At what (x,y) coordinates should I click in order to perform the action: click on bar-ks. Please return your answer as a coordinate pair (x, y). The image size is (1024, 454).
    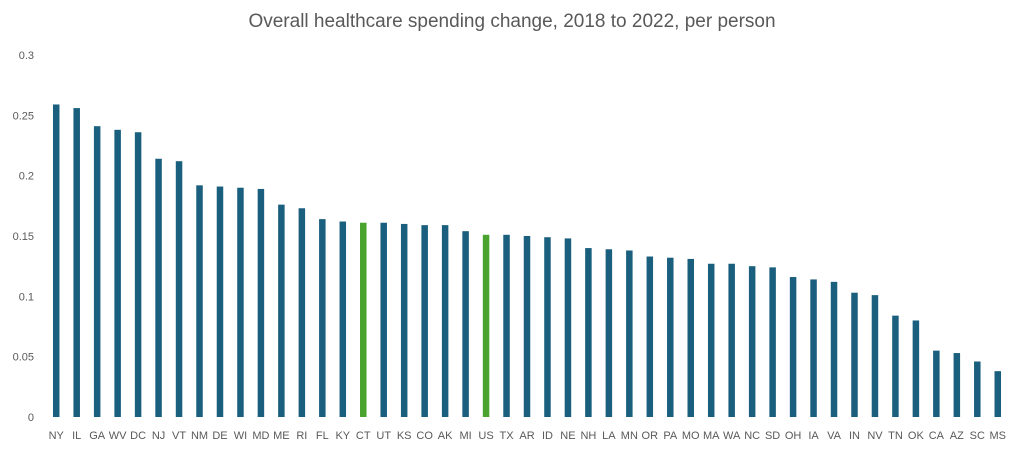
    Looking at the image, I should click on (404, 320).